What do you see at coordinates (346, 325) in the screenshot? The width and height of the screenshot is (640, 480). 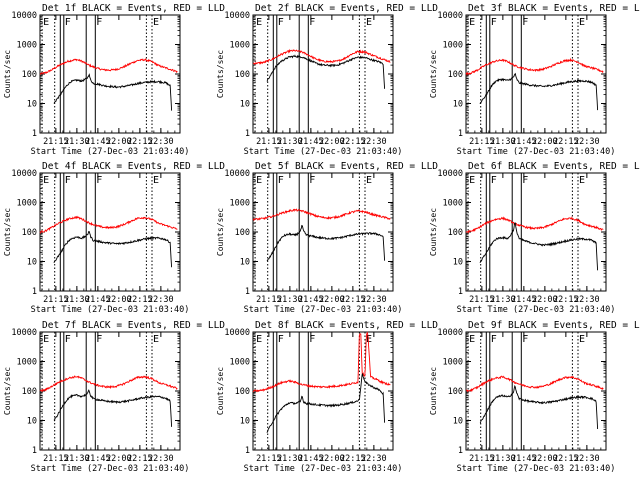 I see `panel-title: Det 8f BLACK = Events, RED = LLD` at bounding box center [346, 325].